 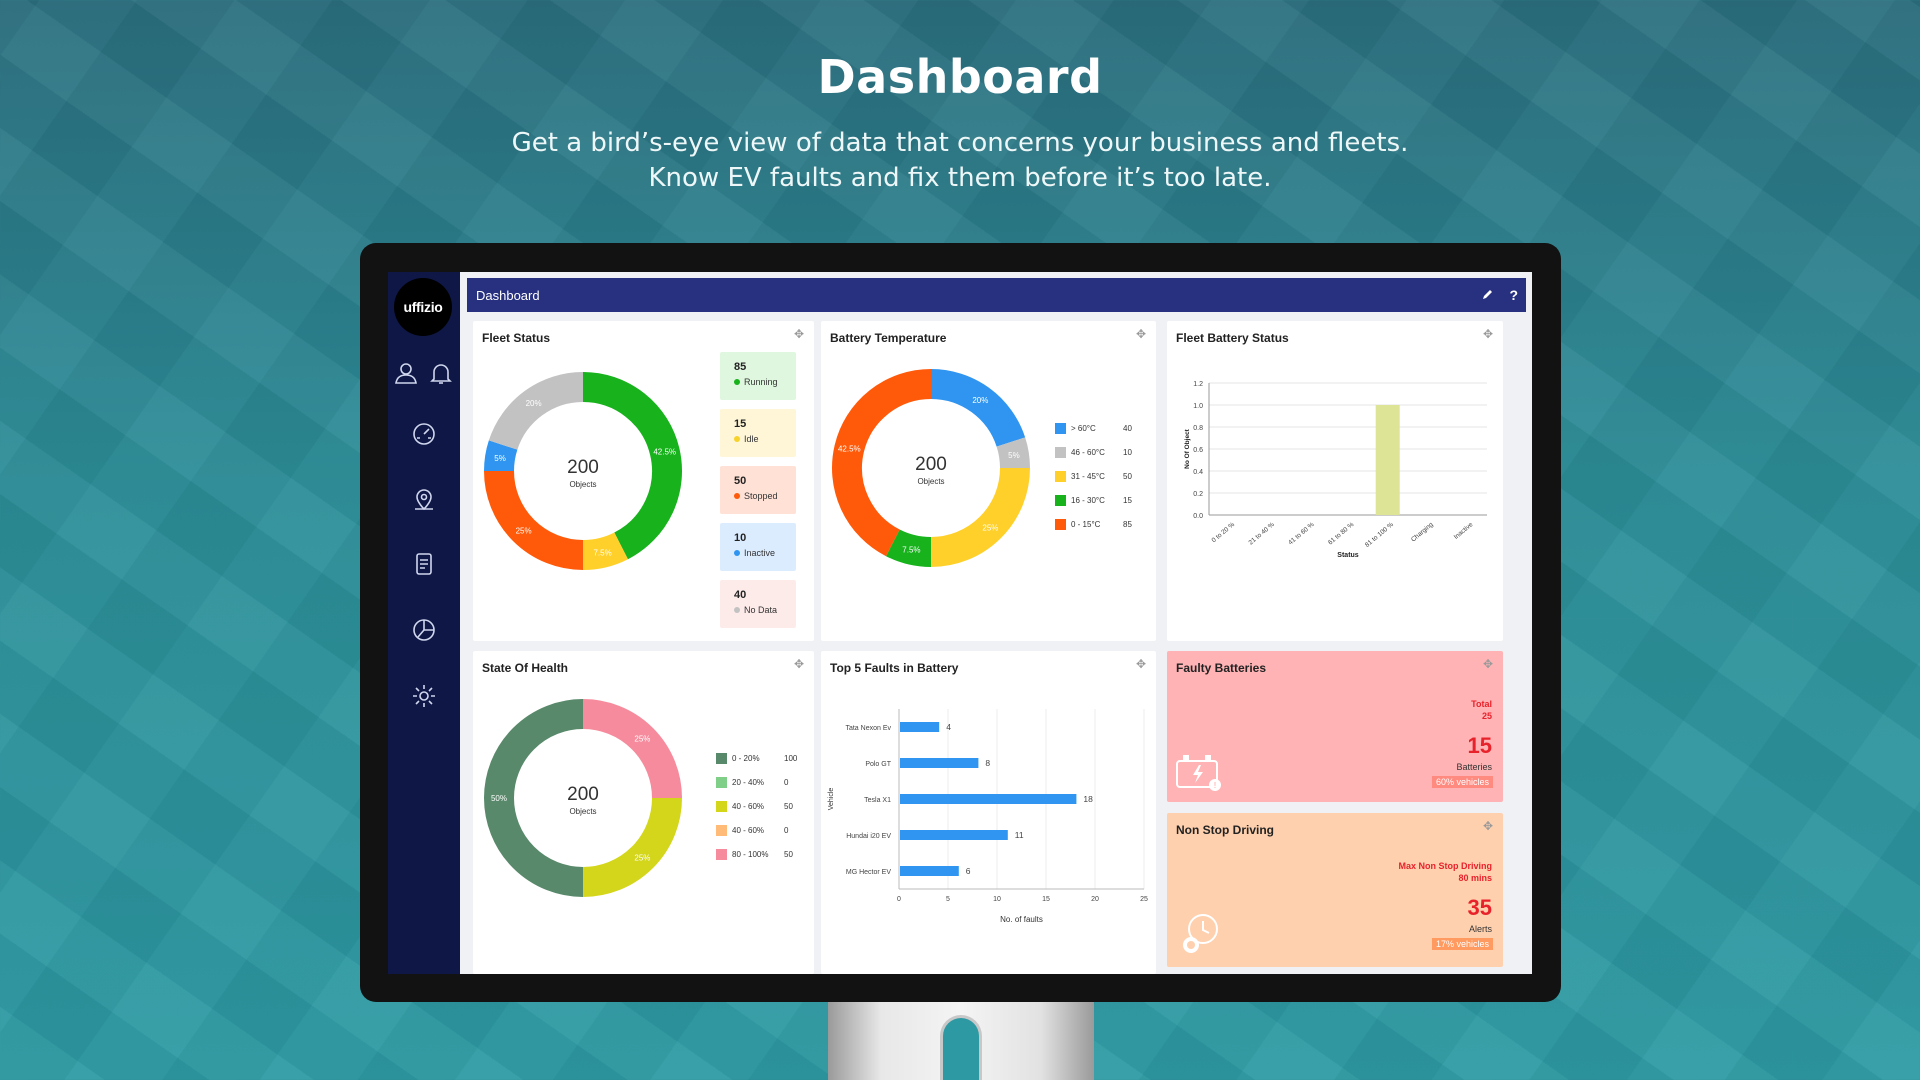 What do you see at coordinates (1422, 532) in the screenshot?
I see `x-tick-label: Charging` at bounding box center [1422, 532].